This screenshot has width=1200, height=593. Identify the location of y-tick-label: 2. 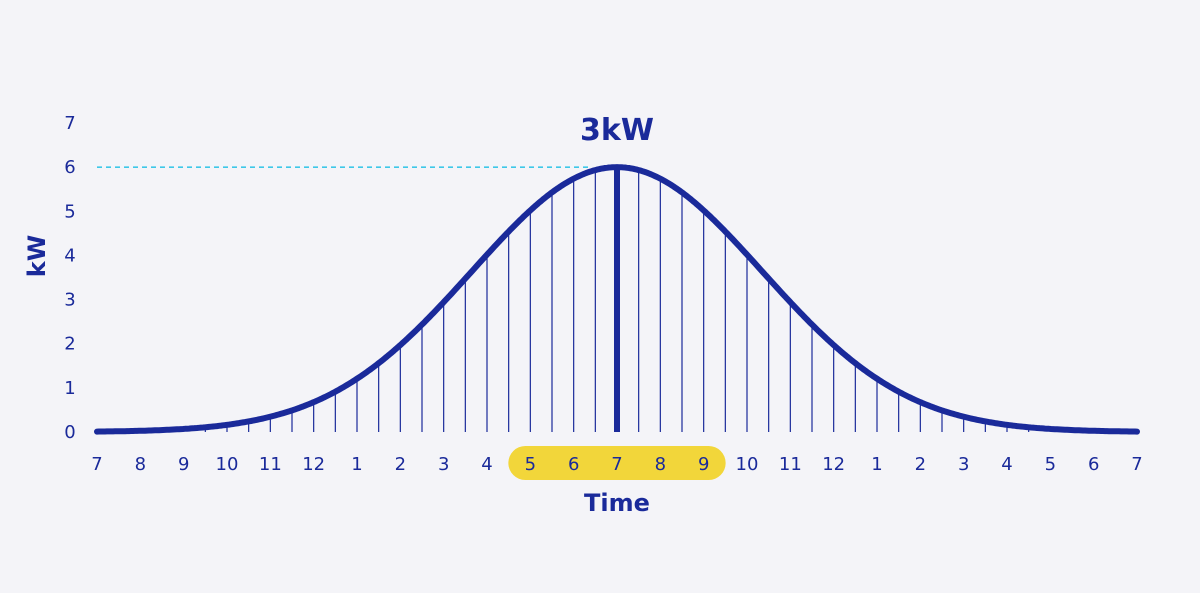
(69, 344).